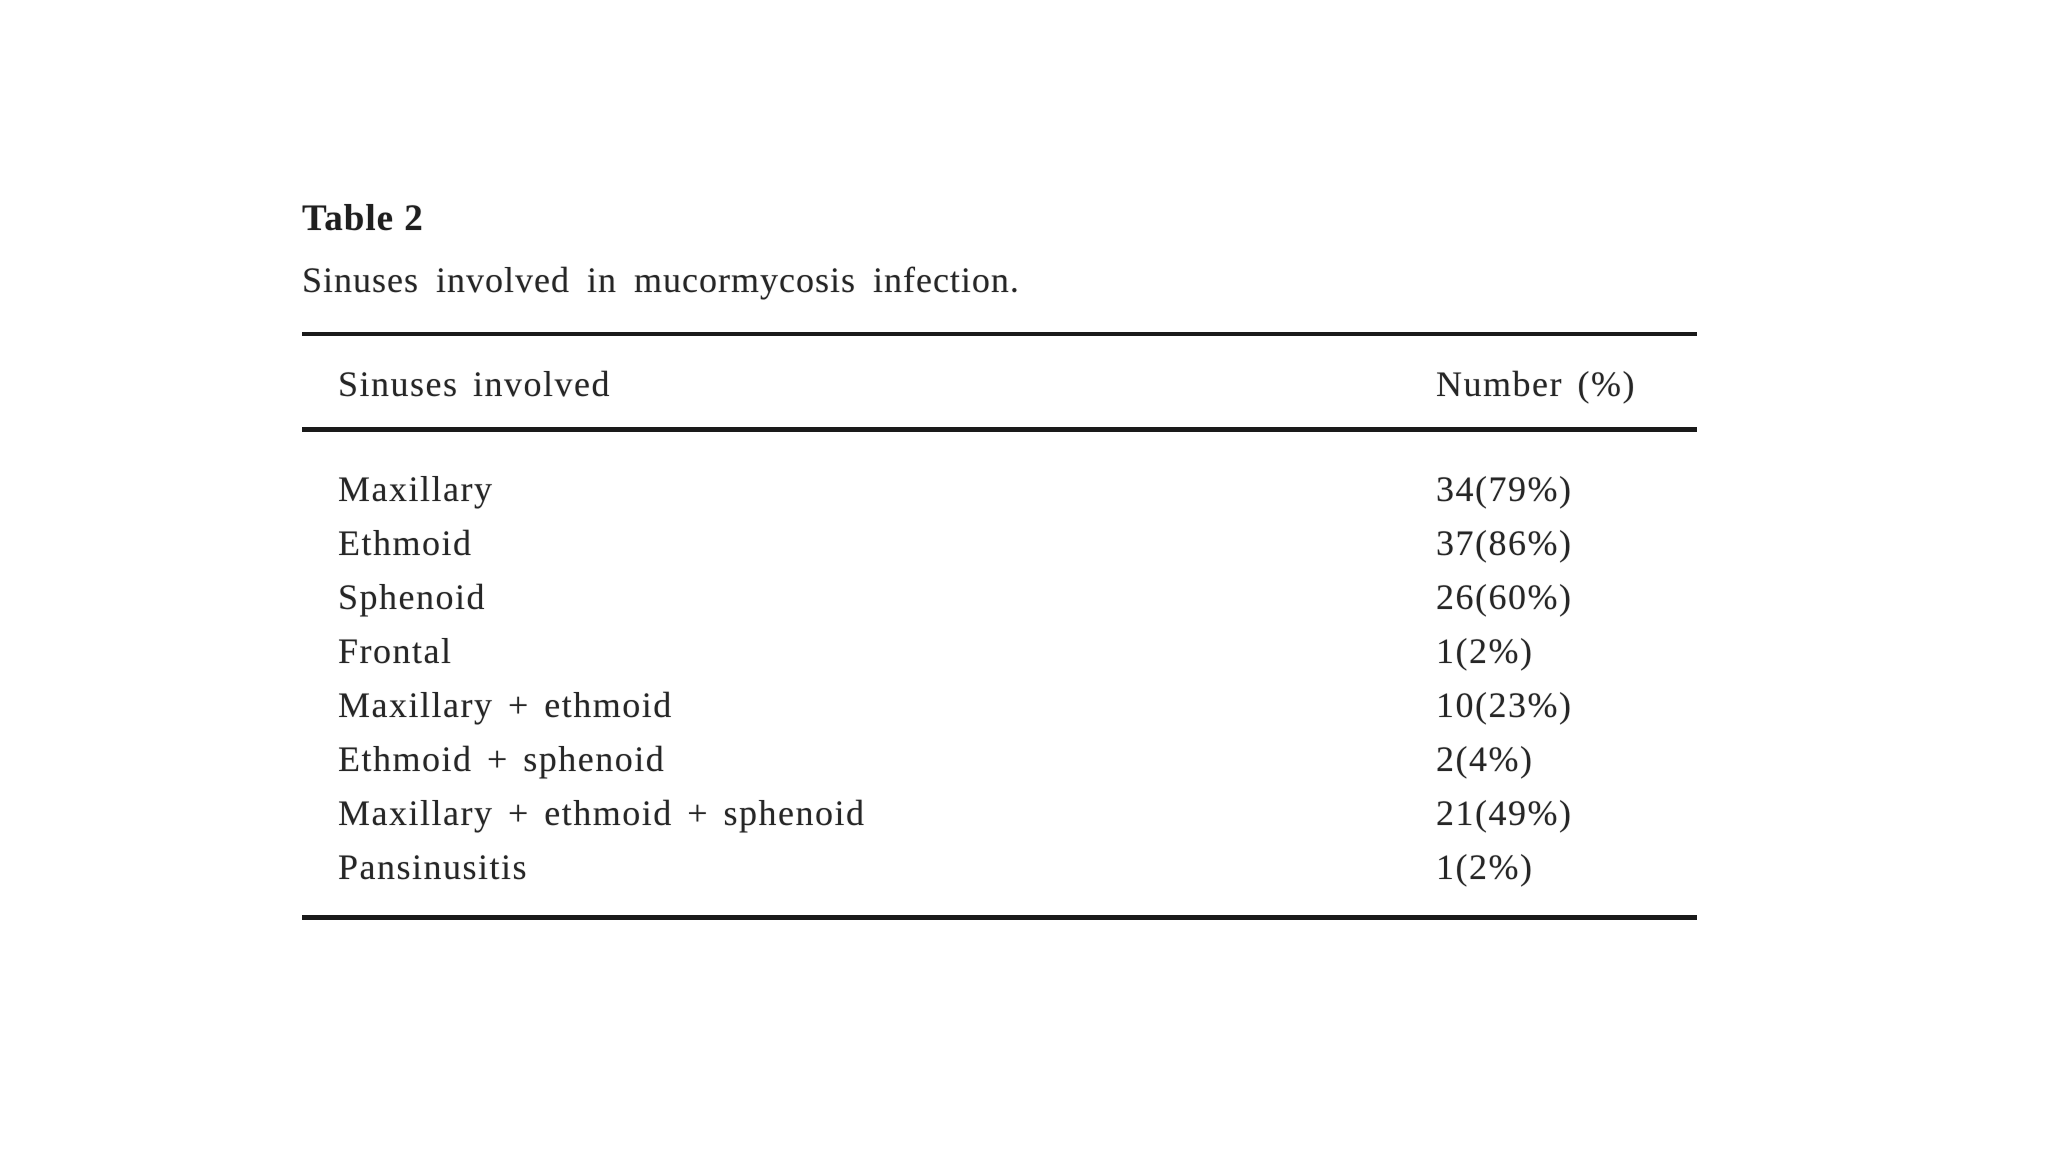 The image size is (2048, 1152). Describe the element at coordinates (1504, 489) in the screenshot. I see `cell-number: 34(79%)` at that location.